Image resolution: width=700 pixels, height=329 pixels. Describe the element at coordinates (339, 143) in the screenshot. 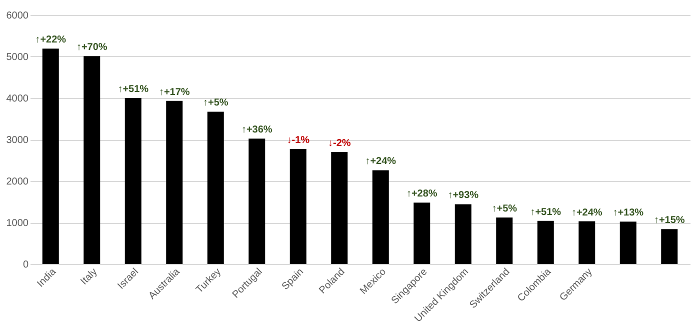

I see `annotation: ↓-2%` at that location.